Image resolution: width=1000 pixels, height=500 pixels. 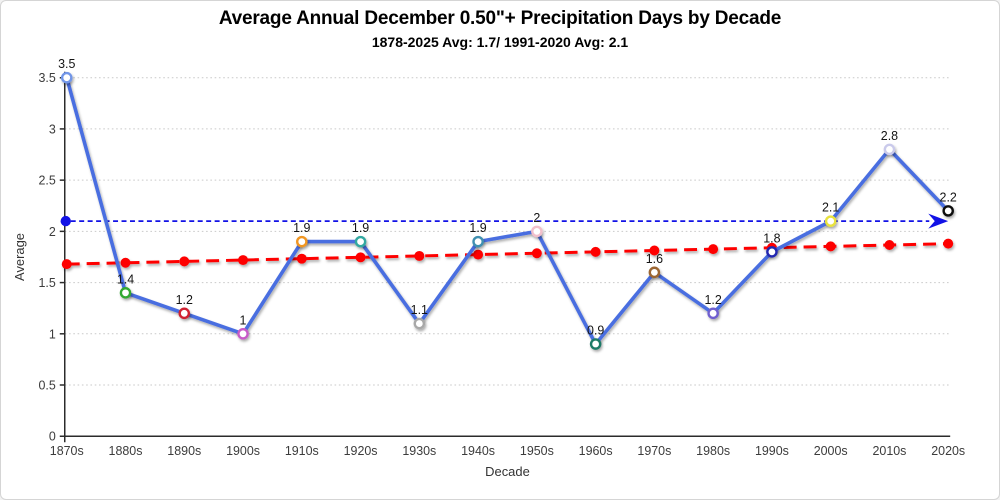 I want to click on data-label: 3.5, so click(x=66, y=64).